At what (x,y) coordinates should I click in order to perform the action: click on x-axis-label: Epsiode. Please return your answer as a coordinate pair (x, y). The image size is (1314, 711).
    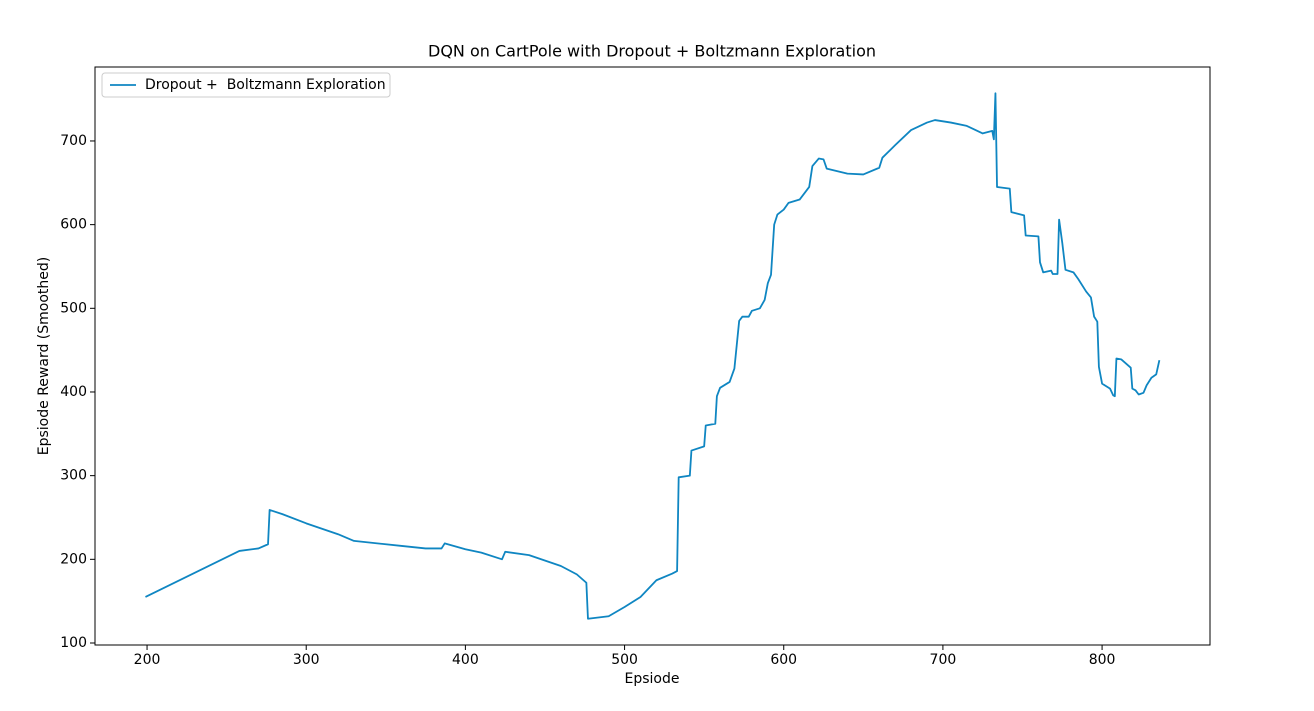
    Looking at the image, I should click on (652, 679).